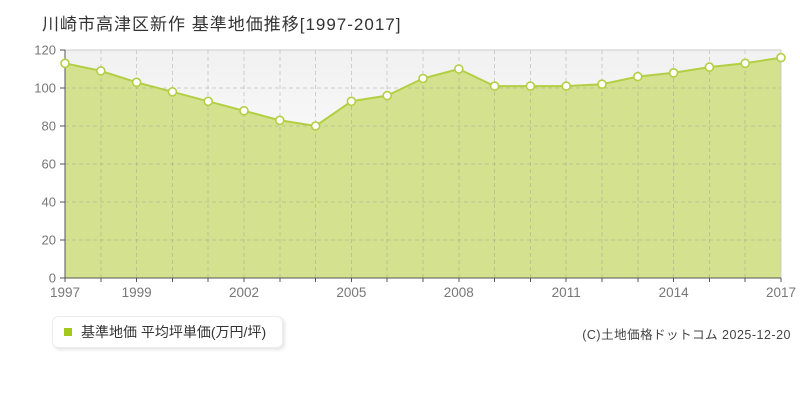 The width and height of the screenshot is (800, 400). Describe the element at coordinates (68, 332) in the screenshot. I see `legend-marker-icon` at that location.